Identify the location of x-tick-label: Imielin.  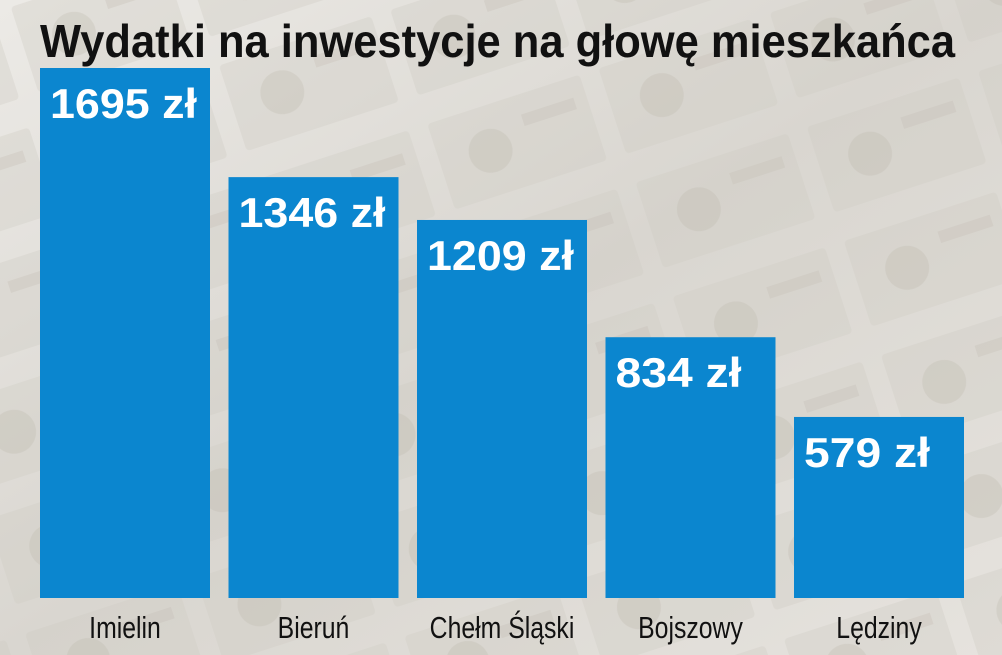
(125, 627).